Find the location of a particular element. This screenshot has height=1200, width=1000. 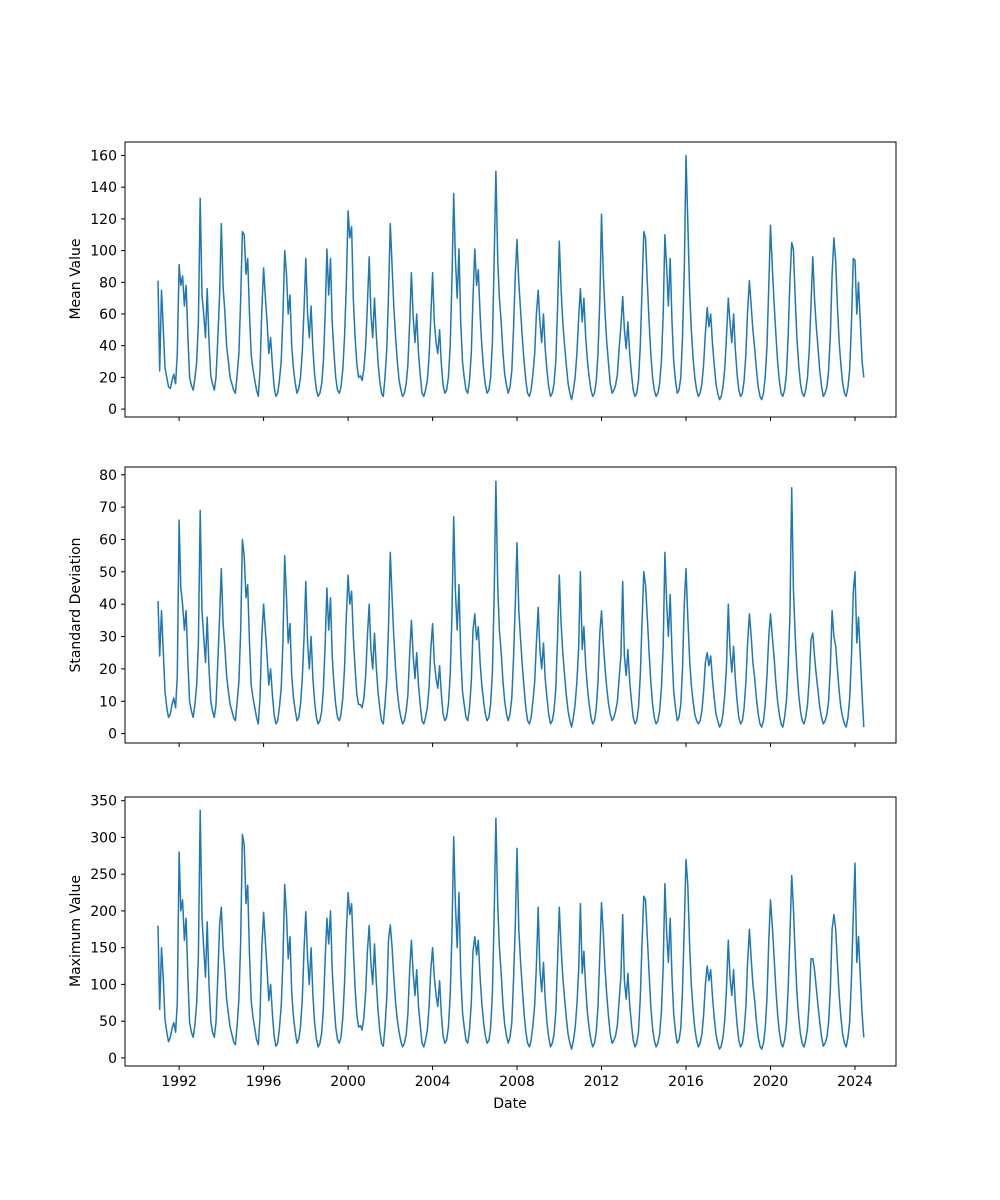

x-tick-label: 1996 is located at coordinates (264, 1082).